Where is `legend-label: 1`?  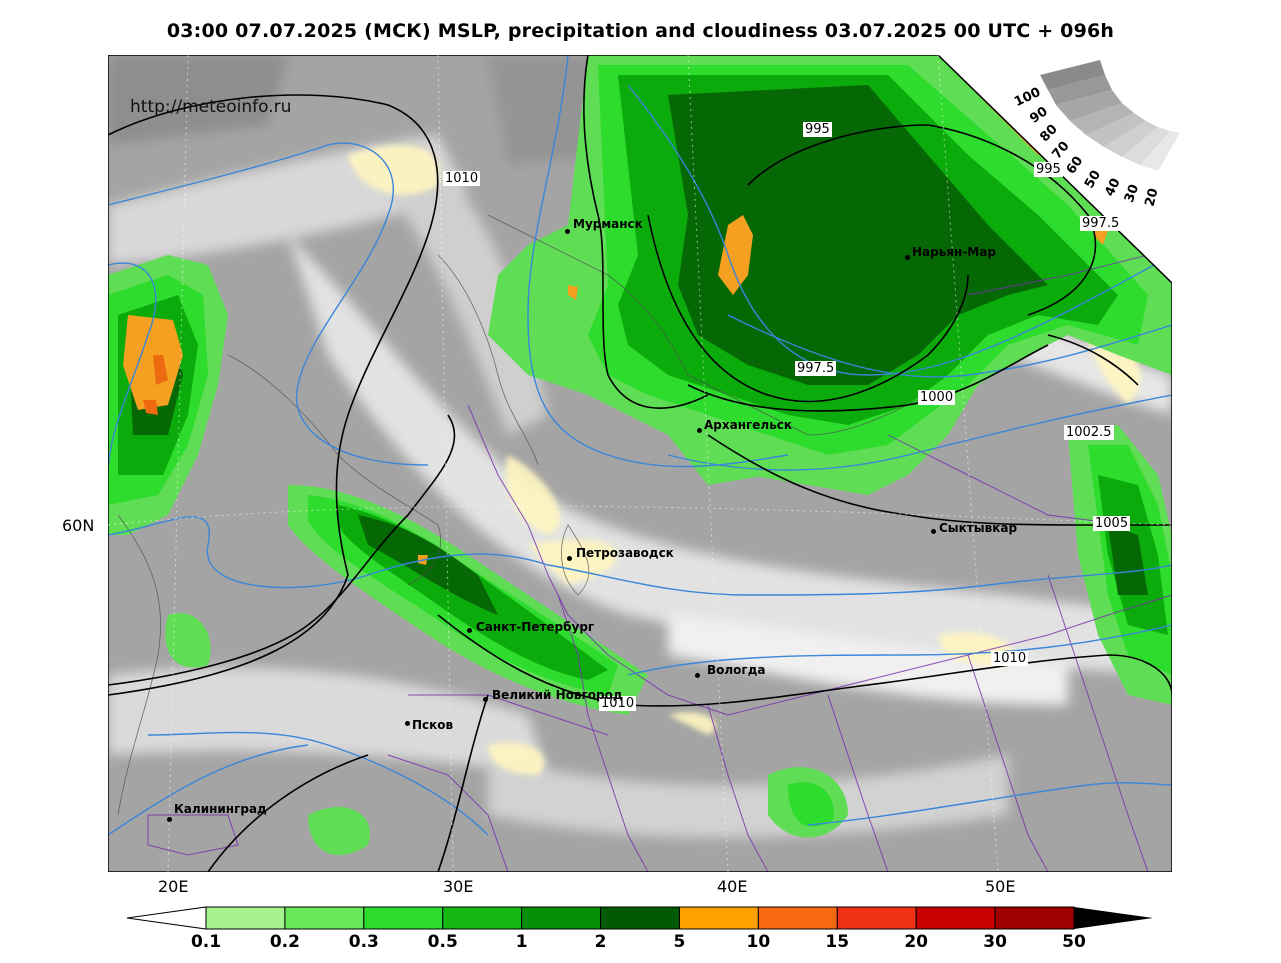 legend-label: 1 is located at coordinates (521, 942).